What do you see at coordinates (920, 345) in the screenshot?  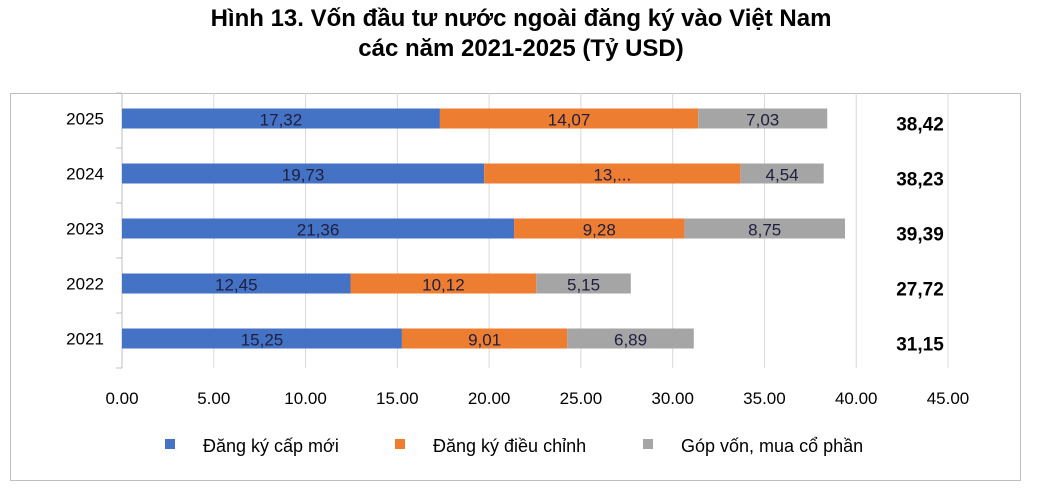 I see `total-label: 31,15` at bounding box center [920, 345].